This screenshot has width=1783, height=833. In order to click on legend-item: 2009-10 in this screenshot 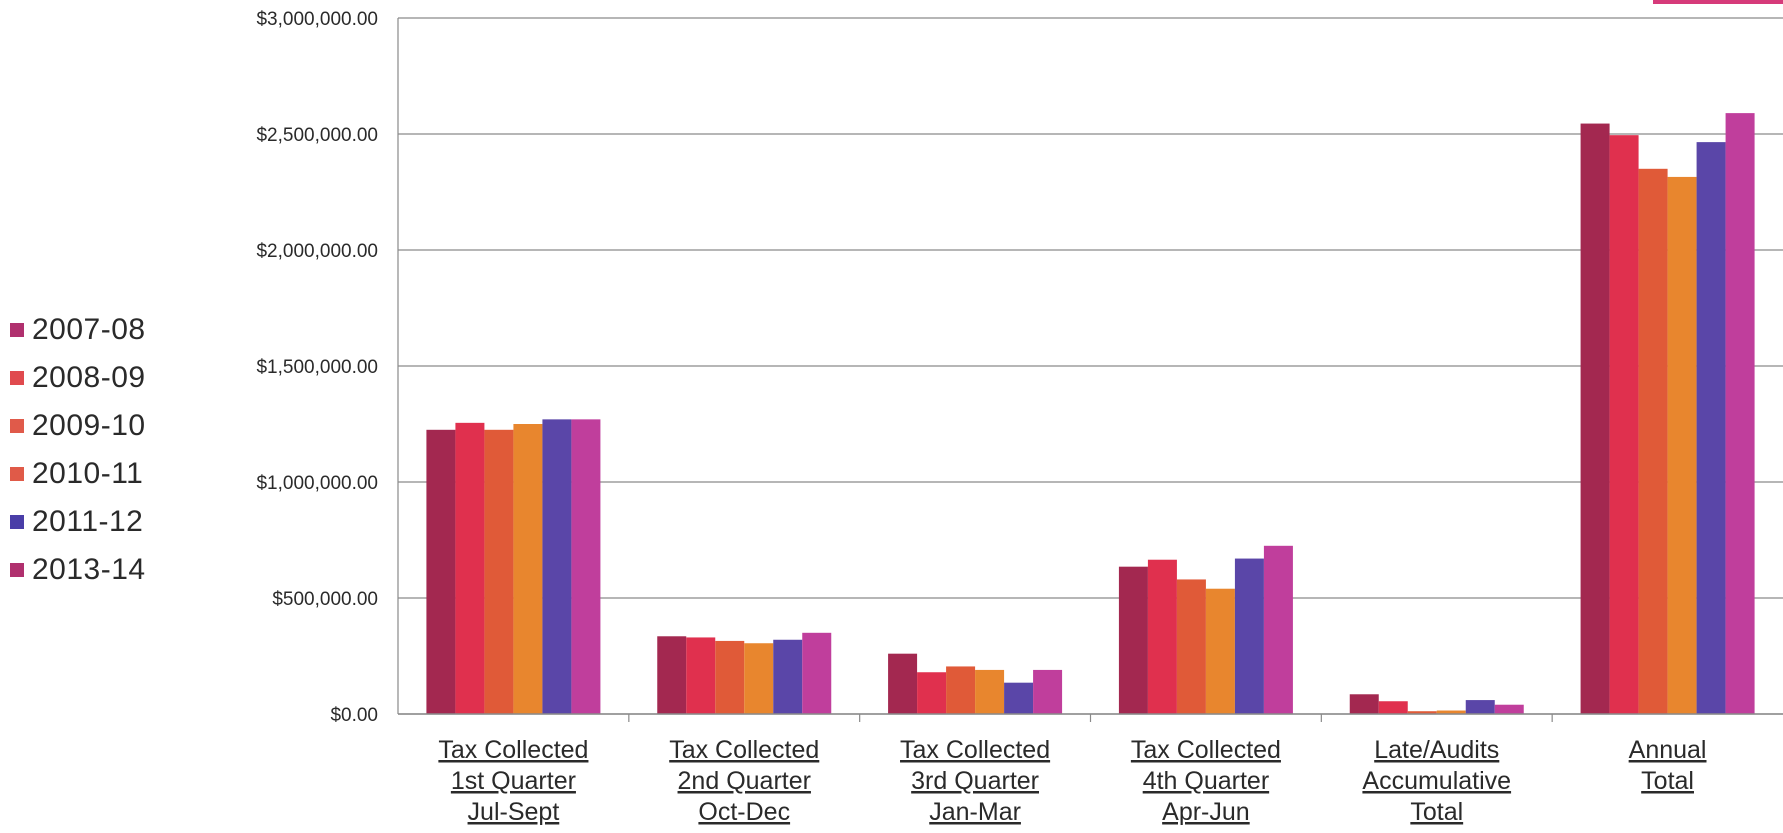, I will do `click(78, 426)`.